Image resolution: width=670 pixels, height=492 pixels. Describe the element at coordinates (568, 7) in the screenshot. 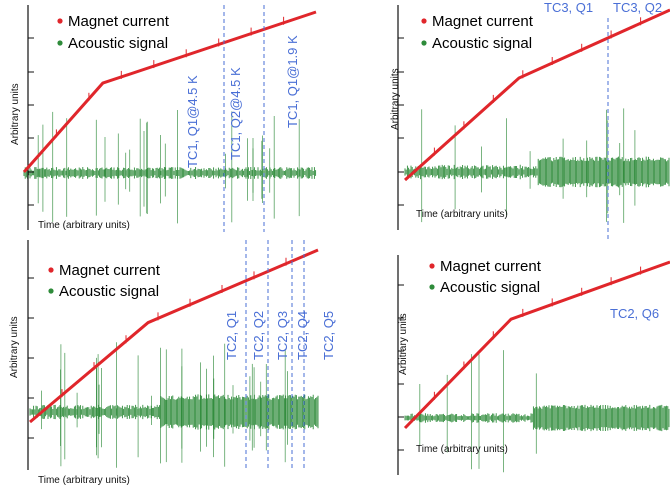

I see `annotation-label: TC3, Q1` at that location.